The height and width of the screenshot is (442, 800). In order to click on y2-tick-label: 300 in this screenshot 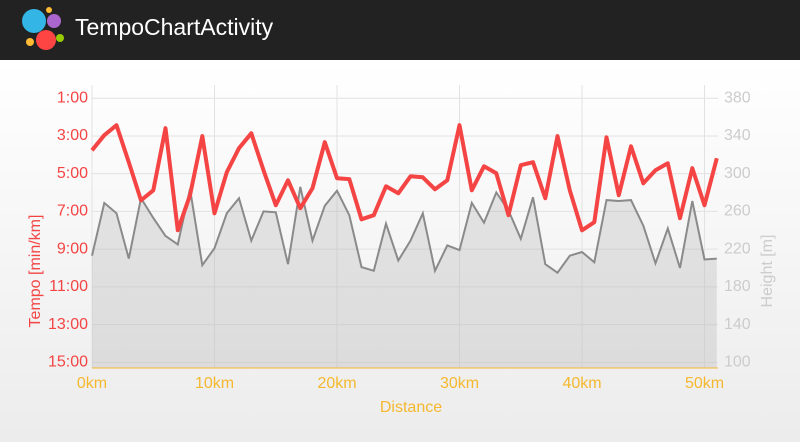, I will do `click(737, 173)`.